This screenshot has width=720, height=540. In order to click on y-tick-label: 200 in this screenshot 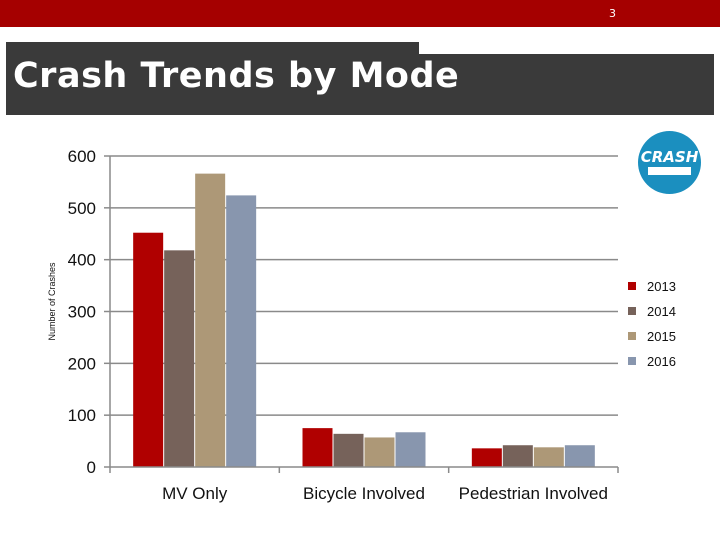, I will do `click(82, 363)`.